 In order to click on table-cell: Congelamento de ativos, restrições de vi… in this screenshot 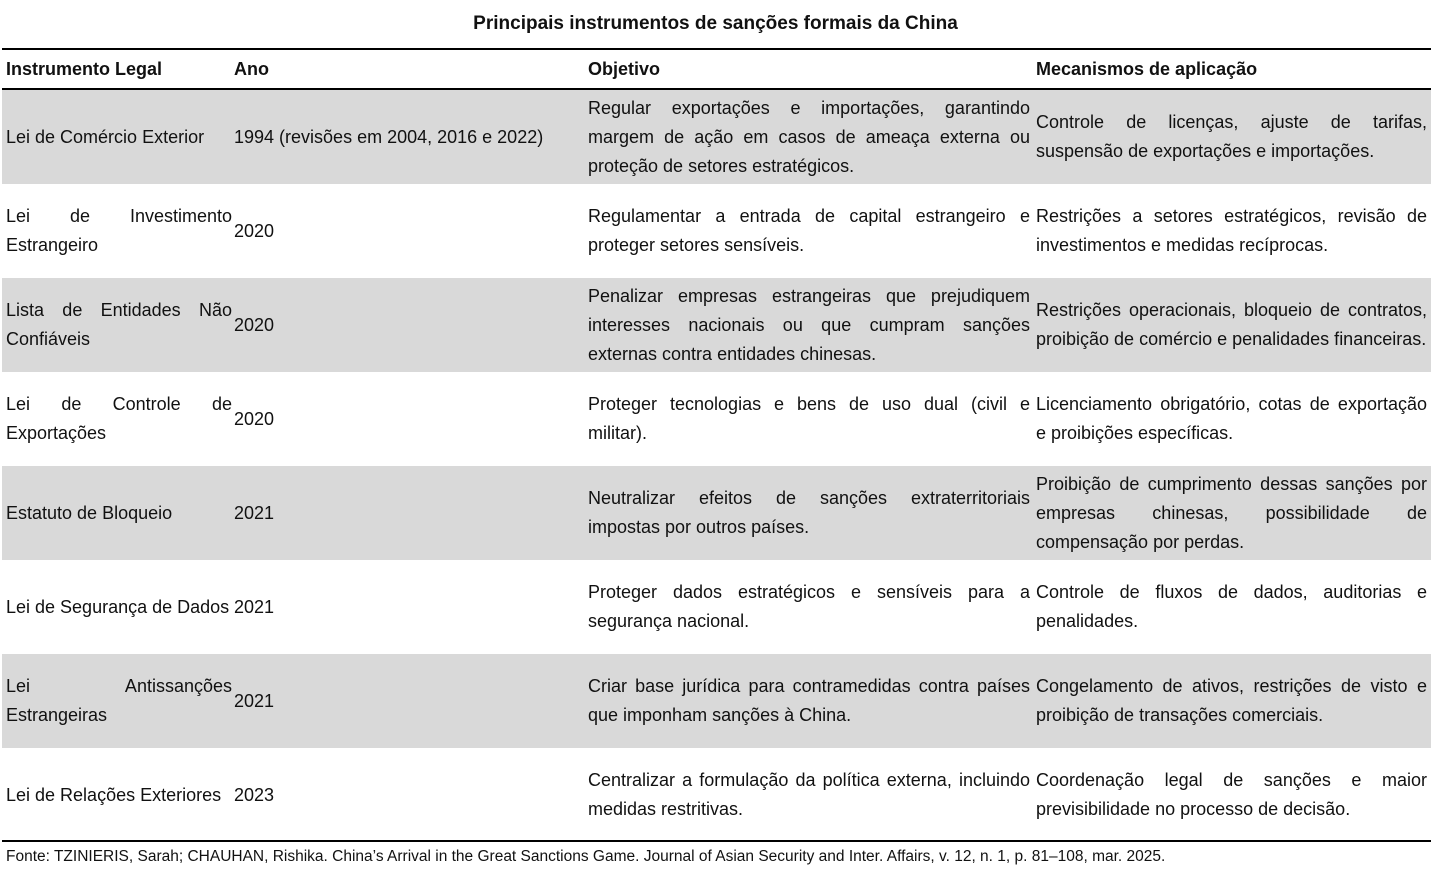, I will do `click(1231, 701)`.